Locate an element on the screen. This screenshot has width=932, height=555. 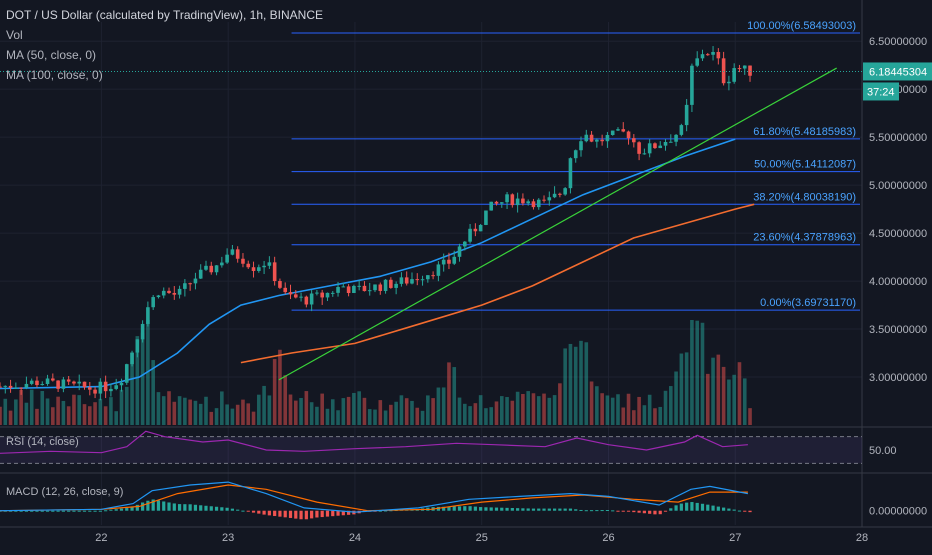
rsi-pane: RSI (14, close) 50.00 is located at coordinates (448, 447).